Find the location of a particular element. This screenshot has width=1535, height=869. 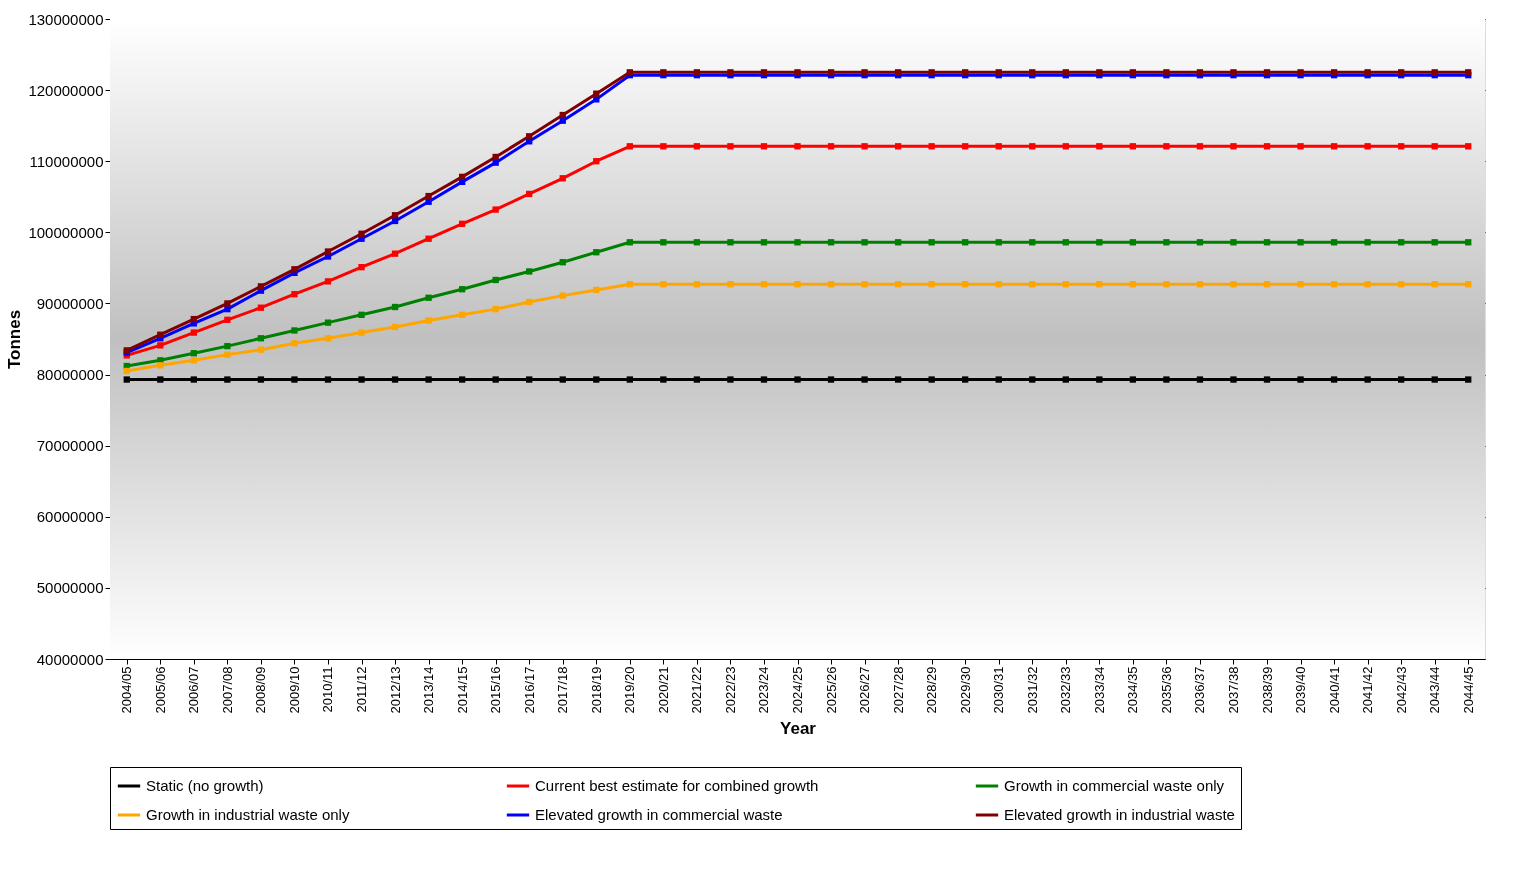

x-tick-label: 2030/31 is located at coordinates (999, 690).